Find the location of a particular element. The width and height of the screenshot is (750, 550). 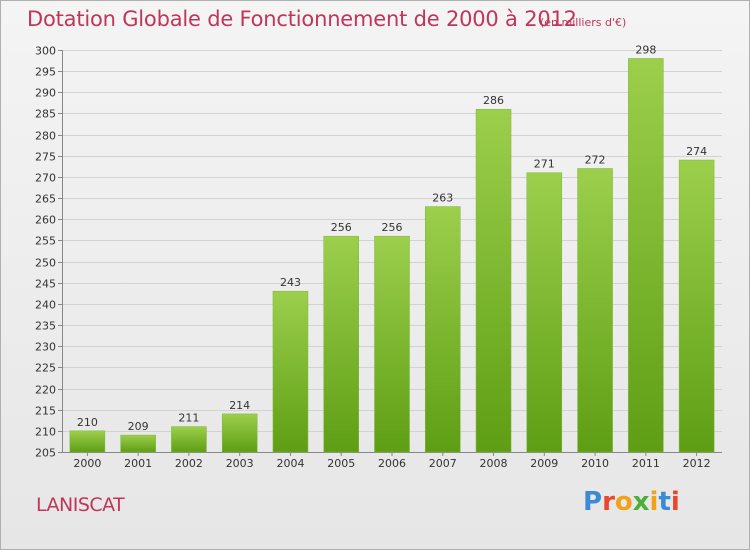

y-tick-label: 230 is located at coordinates (45, 347).